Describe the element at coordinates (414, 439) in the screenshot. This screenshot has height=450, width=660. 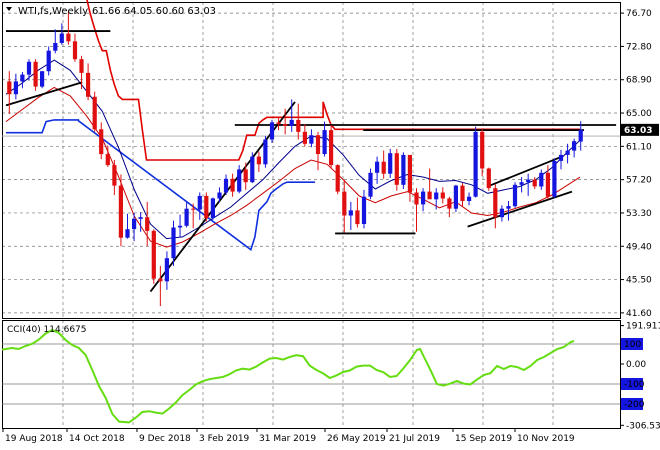
I see `date-tick-label-6: 21 Jul 2019` at that location.